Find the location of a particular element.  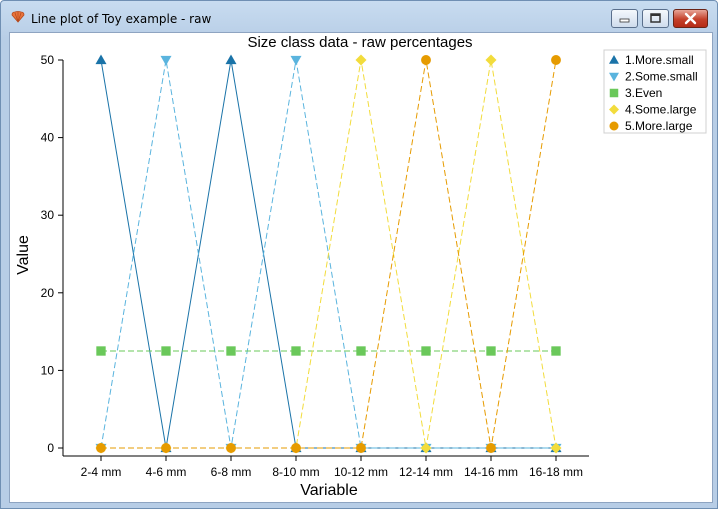

close-icon is located at coordinates (690, 18).